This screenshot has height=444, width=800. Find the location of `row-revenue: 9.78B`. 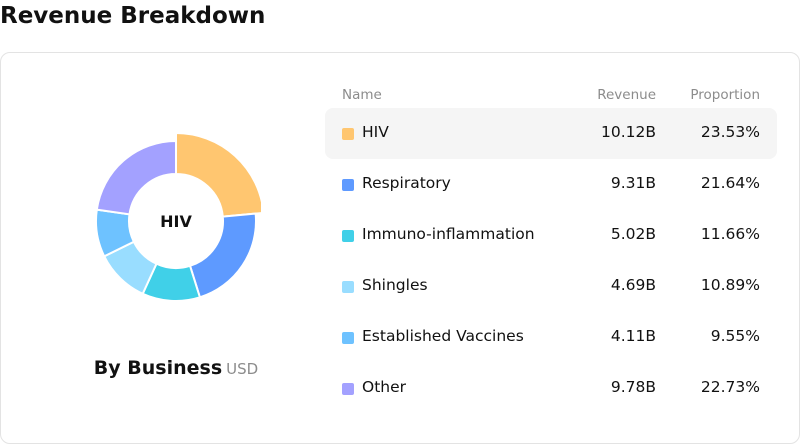

row-revenue: 9.78B is located at coordinates (633, 387).